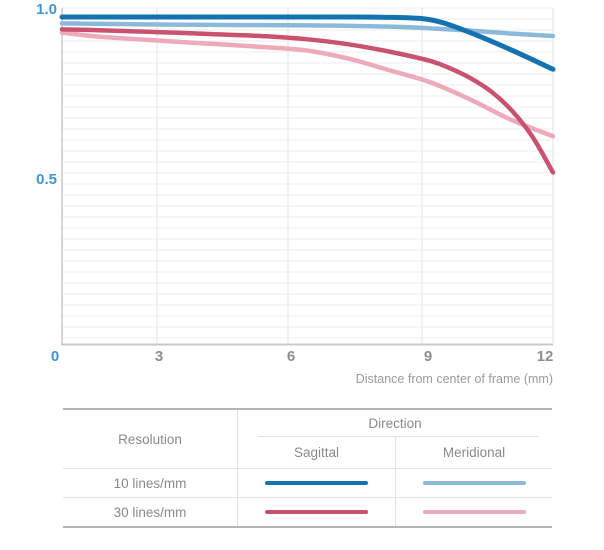 The height and width of the screenshot is (550, 604). I want to click on direction-header-label: Direction, so click(395, 423).